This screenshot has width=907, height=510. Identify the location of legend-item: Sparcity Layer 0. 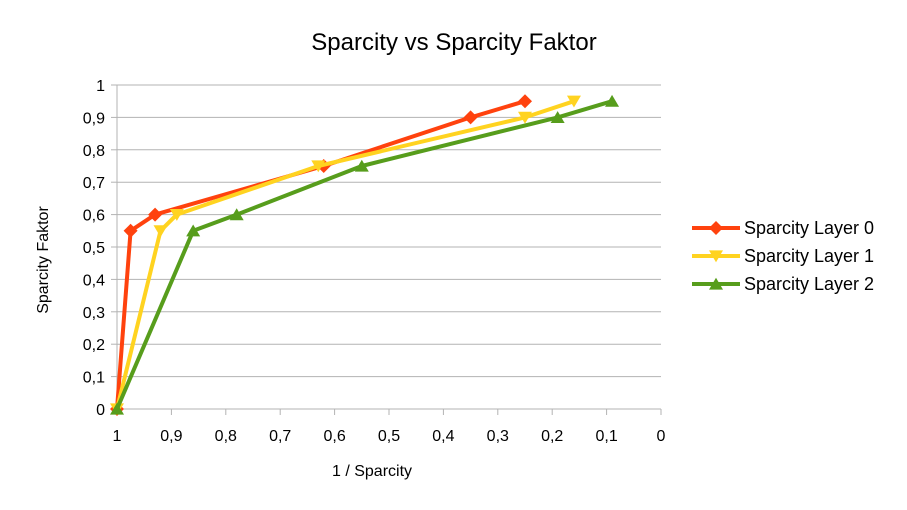
(783, 228).